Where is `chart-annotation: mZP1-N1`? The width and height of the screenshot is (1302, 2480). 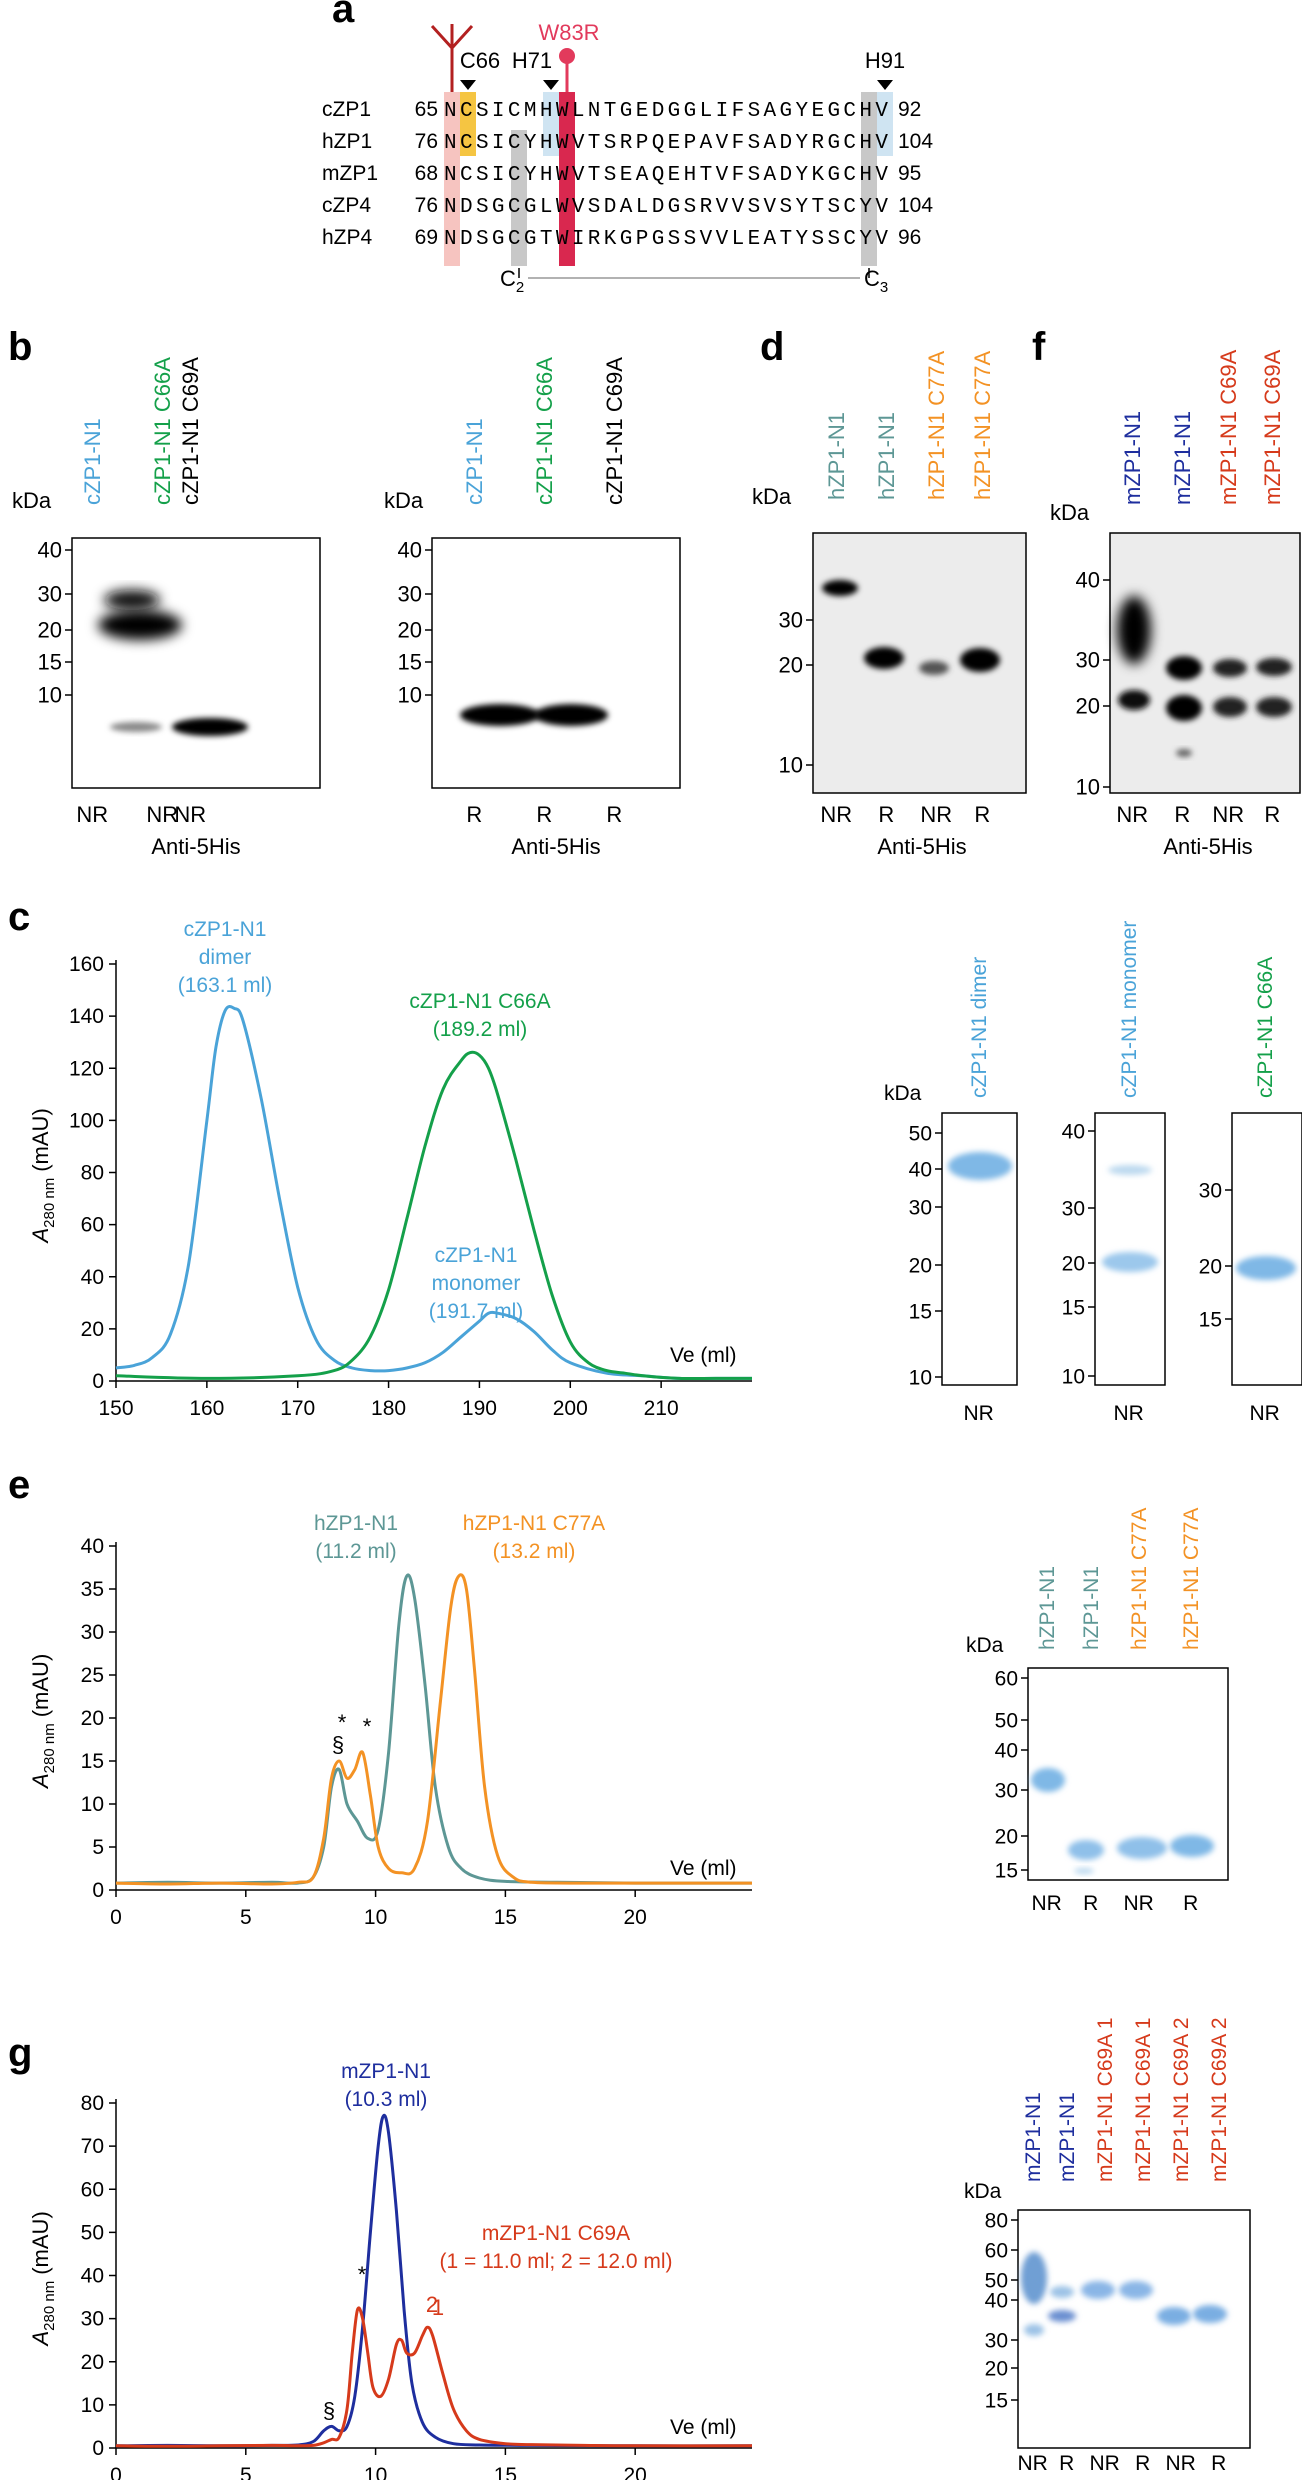
chart-annotation: mZP1-N1 is located at coordinates (386, 2071).